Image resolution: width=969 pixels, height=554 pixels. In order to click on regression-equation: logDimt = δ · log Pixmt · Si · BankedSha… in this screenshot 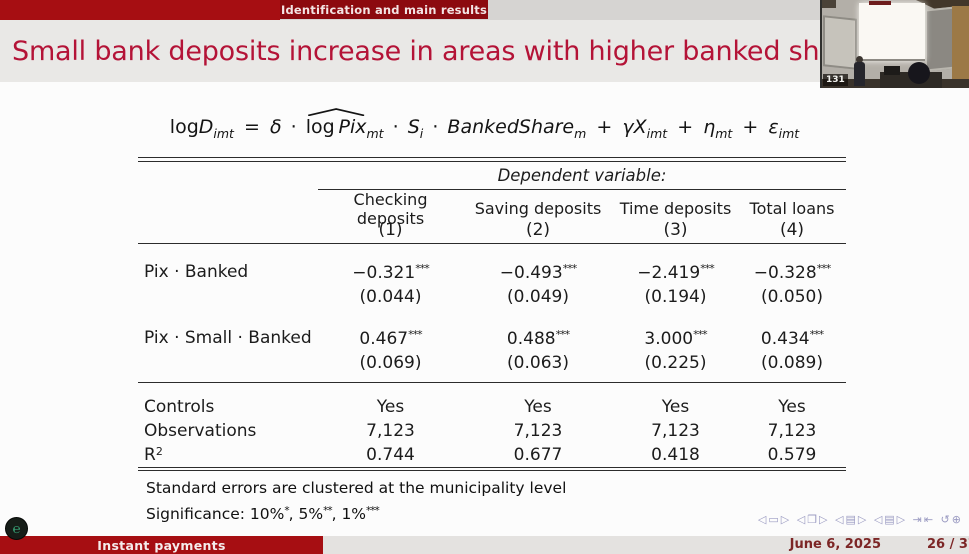, I will do `click(484, 124)`.